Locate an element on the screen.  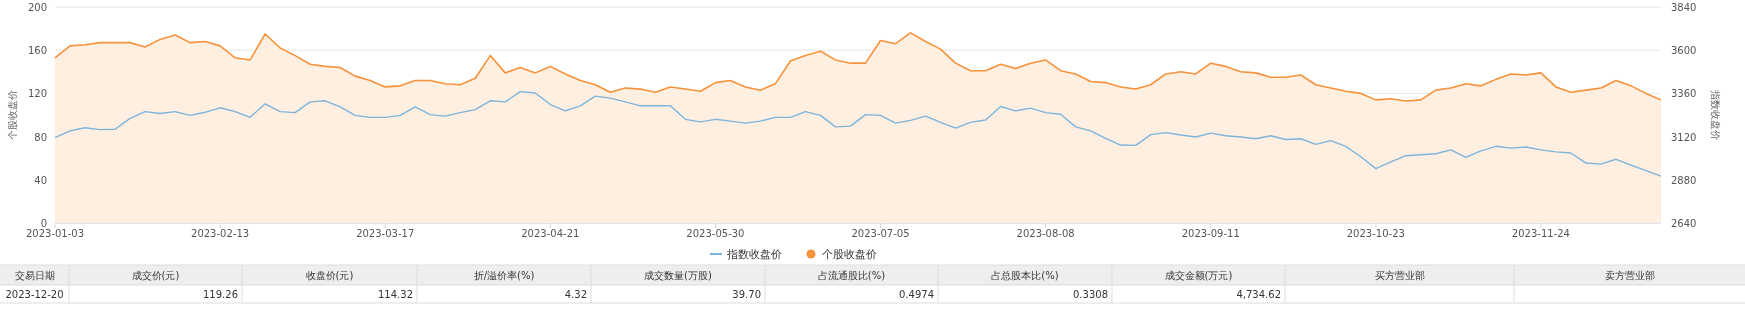
x-tick-label: 2023-02-13 is located at coordinates (220, 233).